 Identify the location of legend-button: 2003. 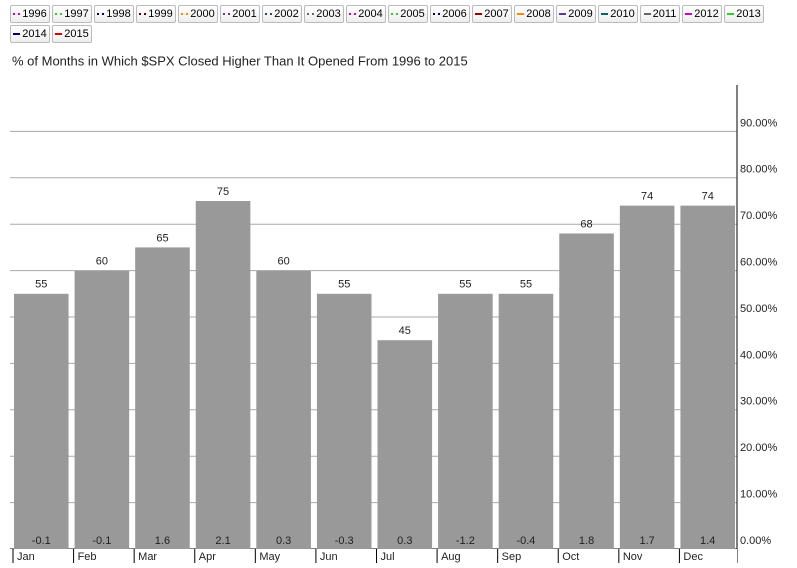
(324, 14).